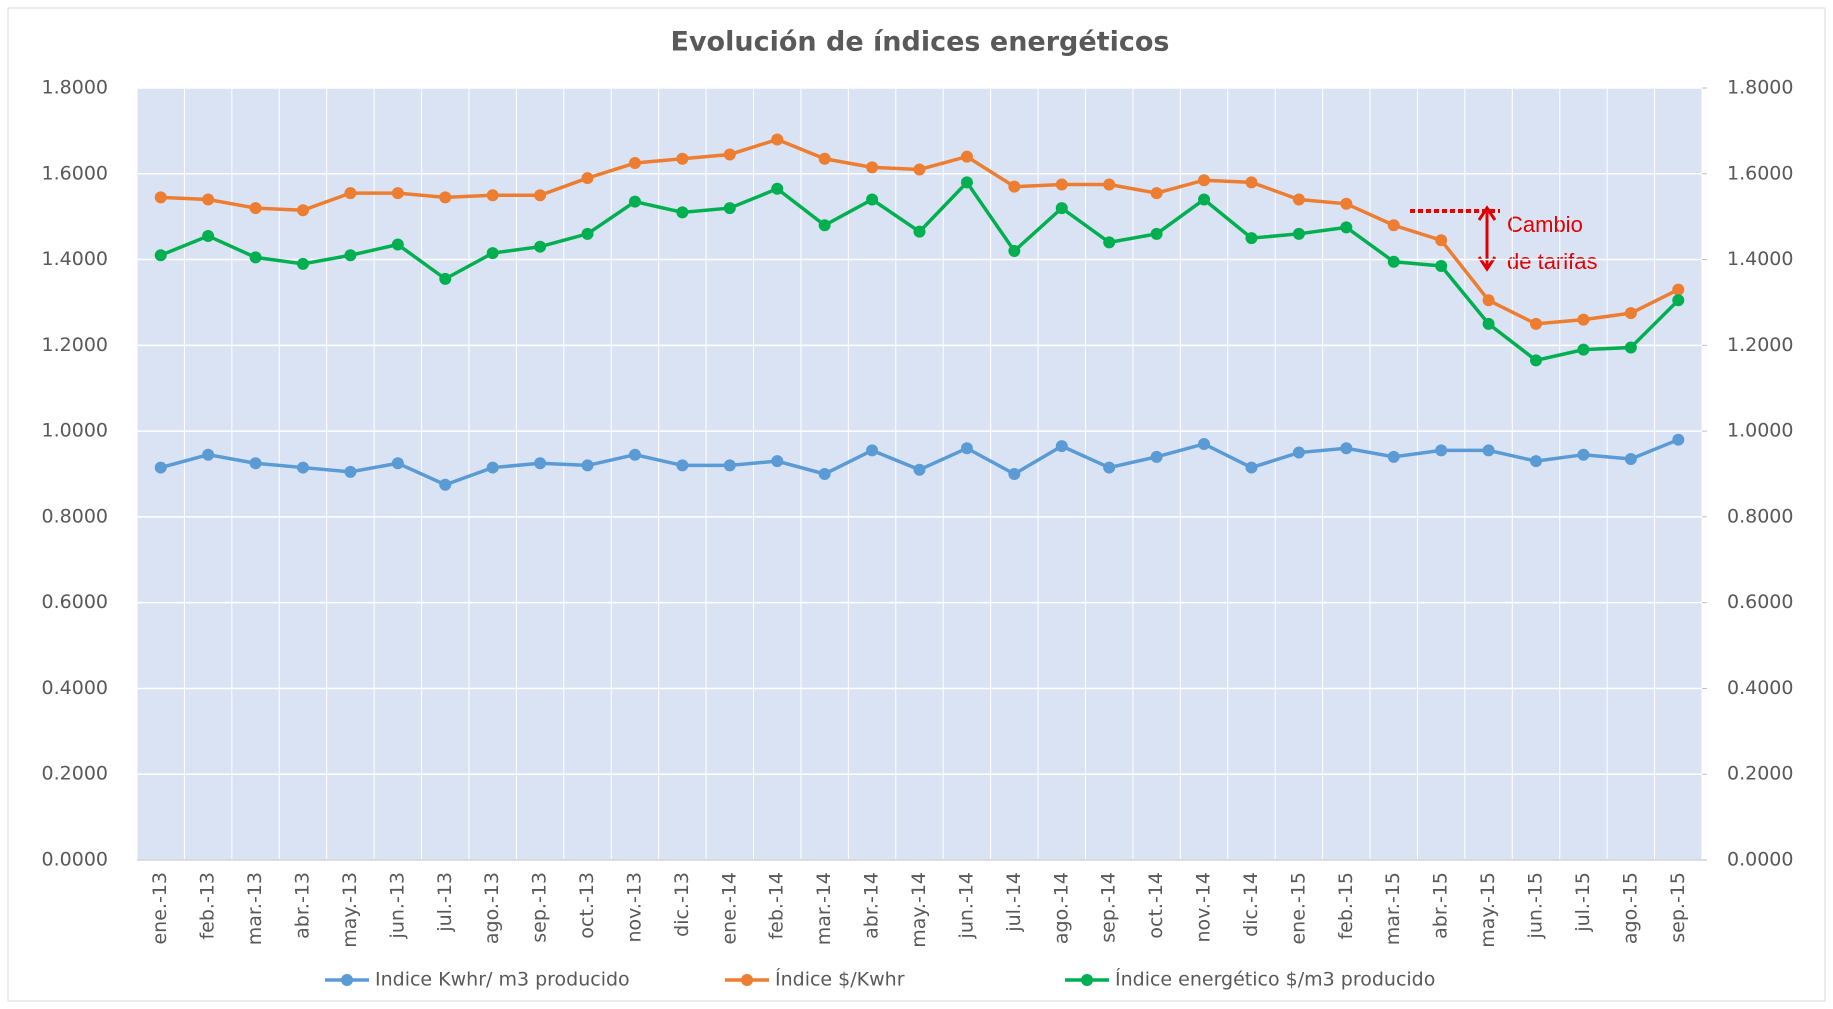  Describe the element at coordinates (1760, 860) in the screenshot. I see `y2-tick-label: 0.0000` at that location.